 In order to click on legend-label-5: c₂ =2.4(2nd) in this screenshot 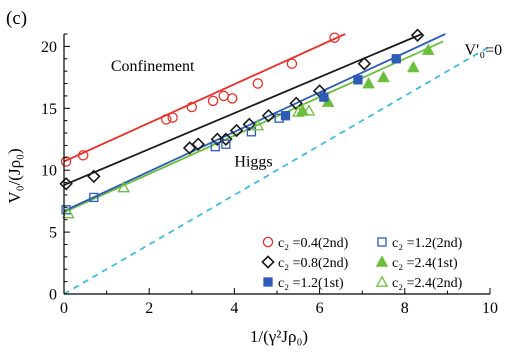, I will do `click(427, 283)`.